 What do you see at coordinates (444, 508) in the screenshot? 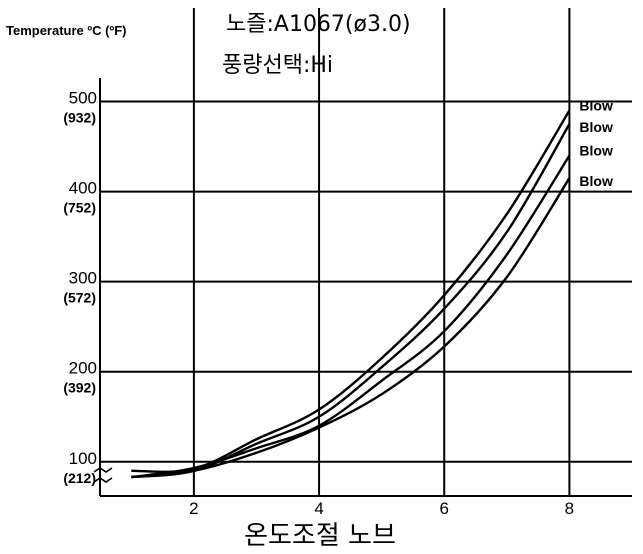
I see `x-tick-label-6: 6` at bounding box center [444, 508].